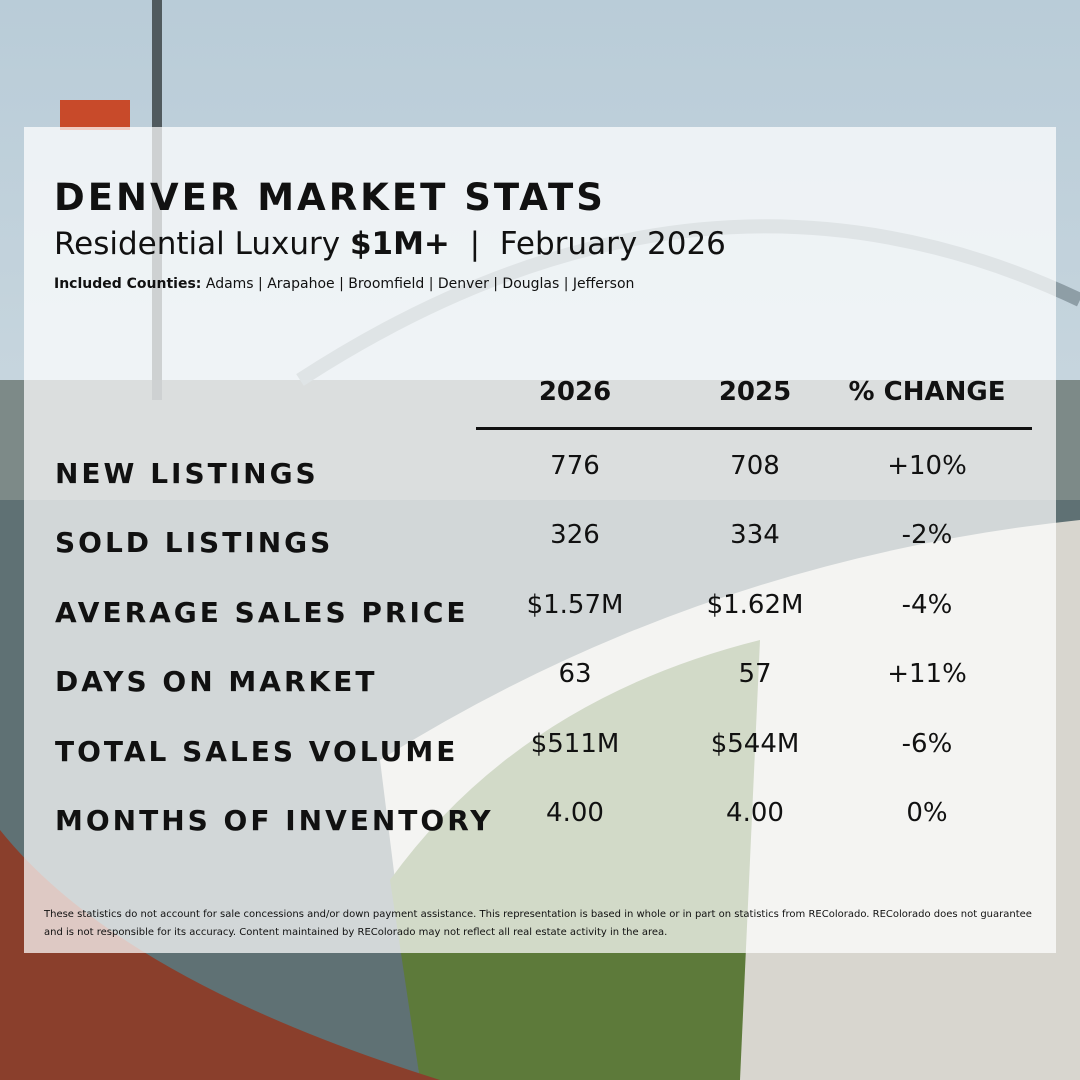  What do you see at coordinates (927, 604) in the screenshot?
I see `cell-value: -4%` at bounding box center [927, 604].